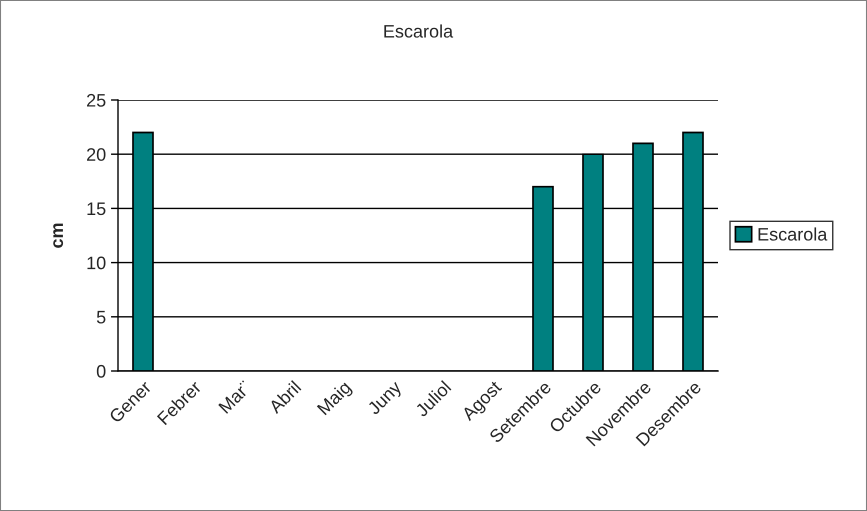 The width and height of the screenshot is (867, 511). What do you see at coordinates (96, 100) in the screenshot?
I see `y-tick-label: 25` at bounding box center [96, 100].